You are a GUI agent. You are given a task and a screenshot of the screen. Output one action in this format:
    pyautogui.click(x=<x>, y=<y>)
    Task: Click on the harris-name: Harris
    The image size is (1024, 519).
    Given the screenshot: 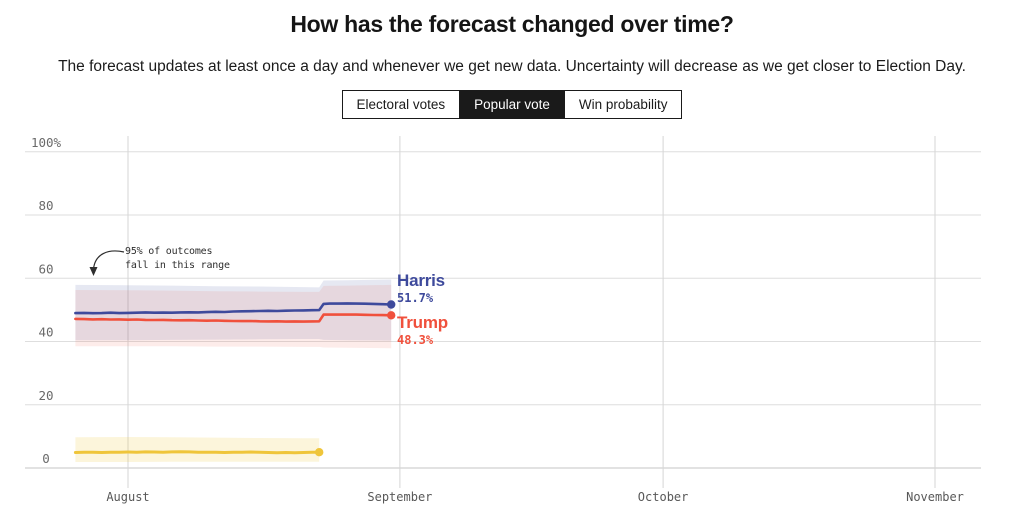 What is the action you would take?
    pyautogui.click(x=421, y=280)
    